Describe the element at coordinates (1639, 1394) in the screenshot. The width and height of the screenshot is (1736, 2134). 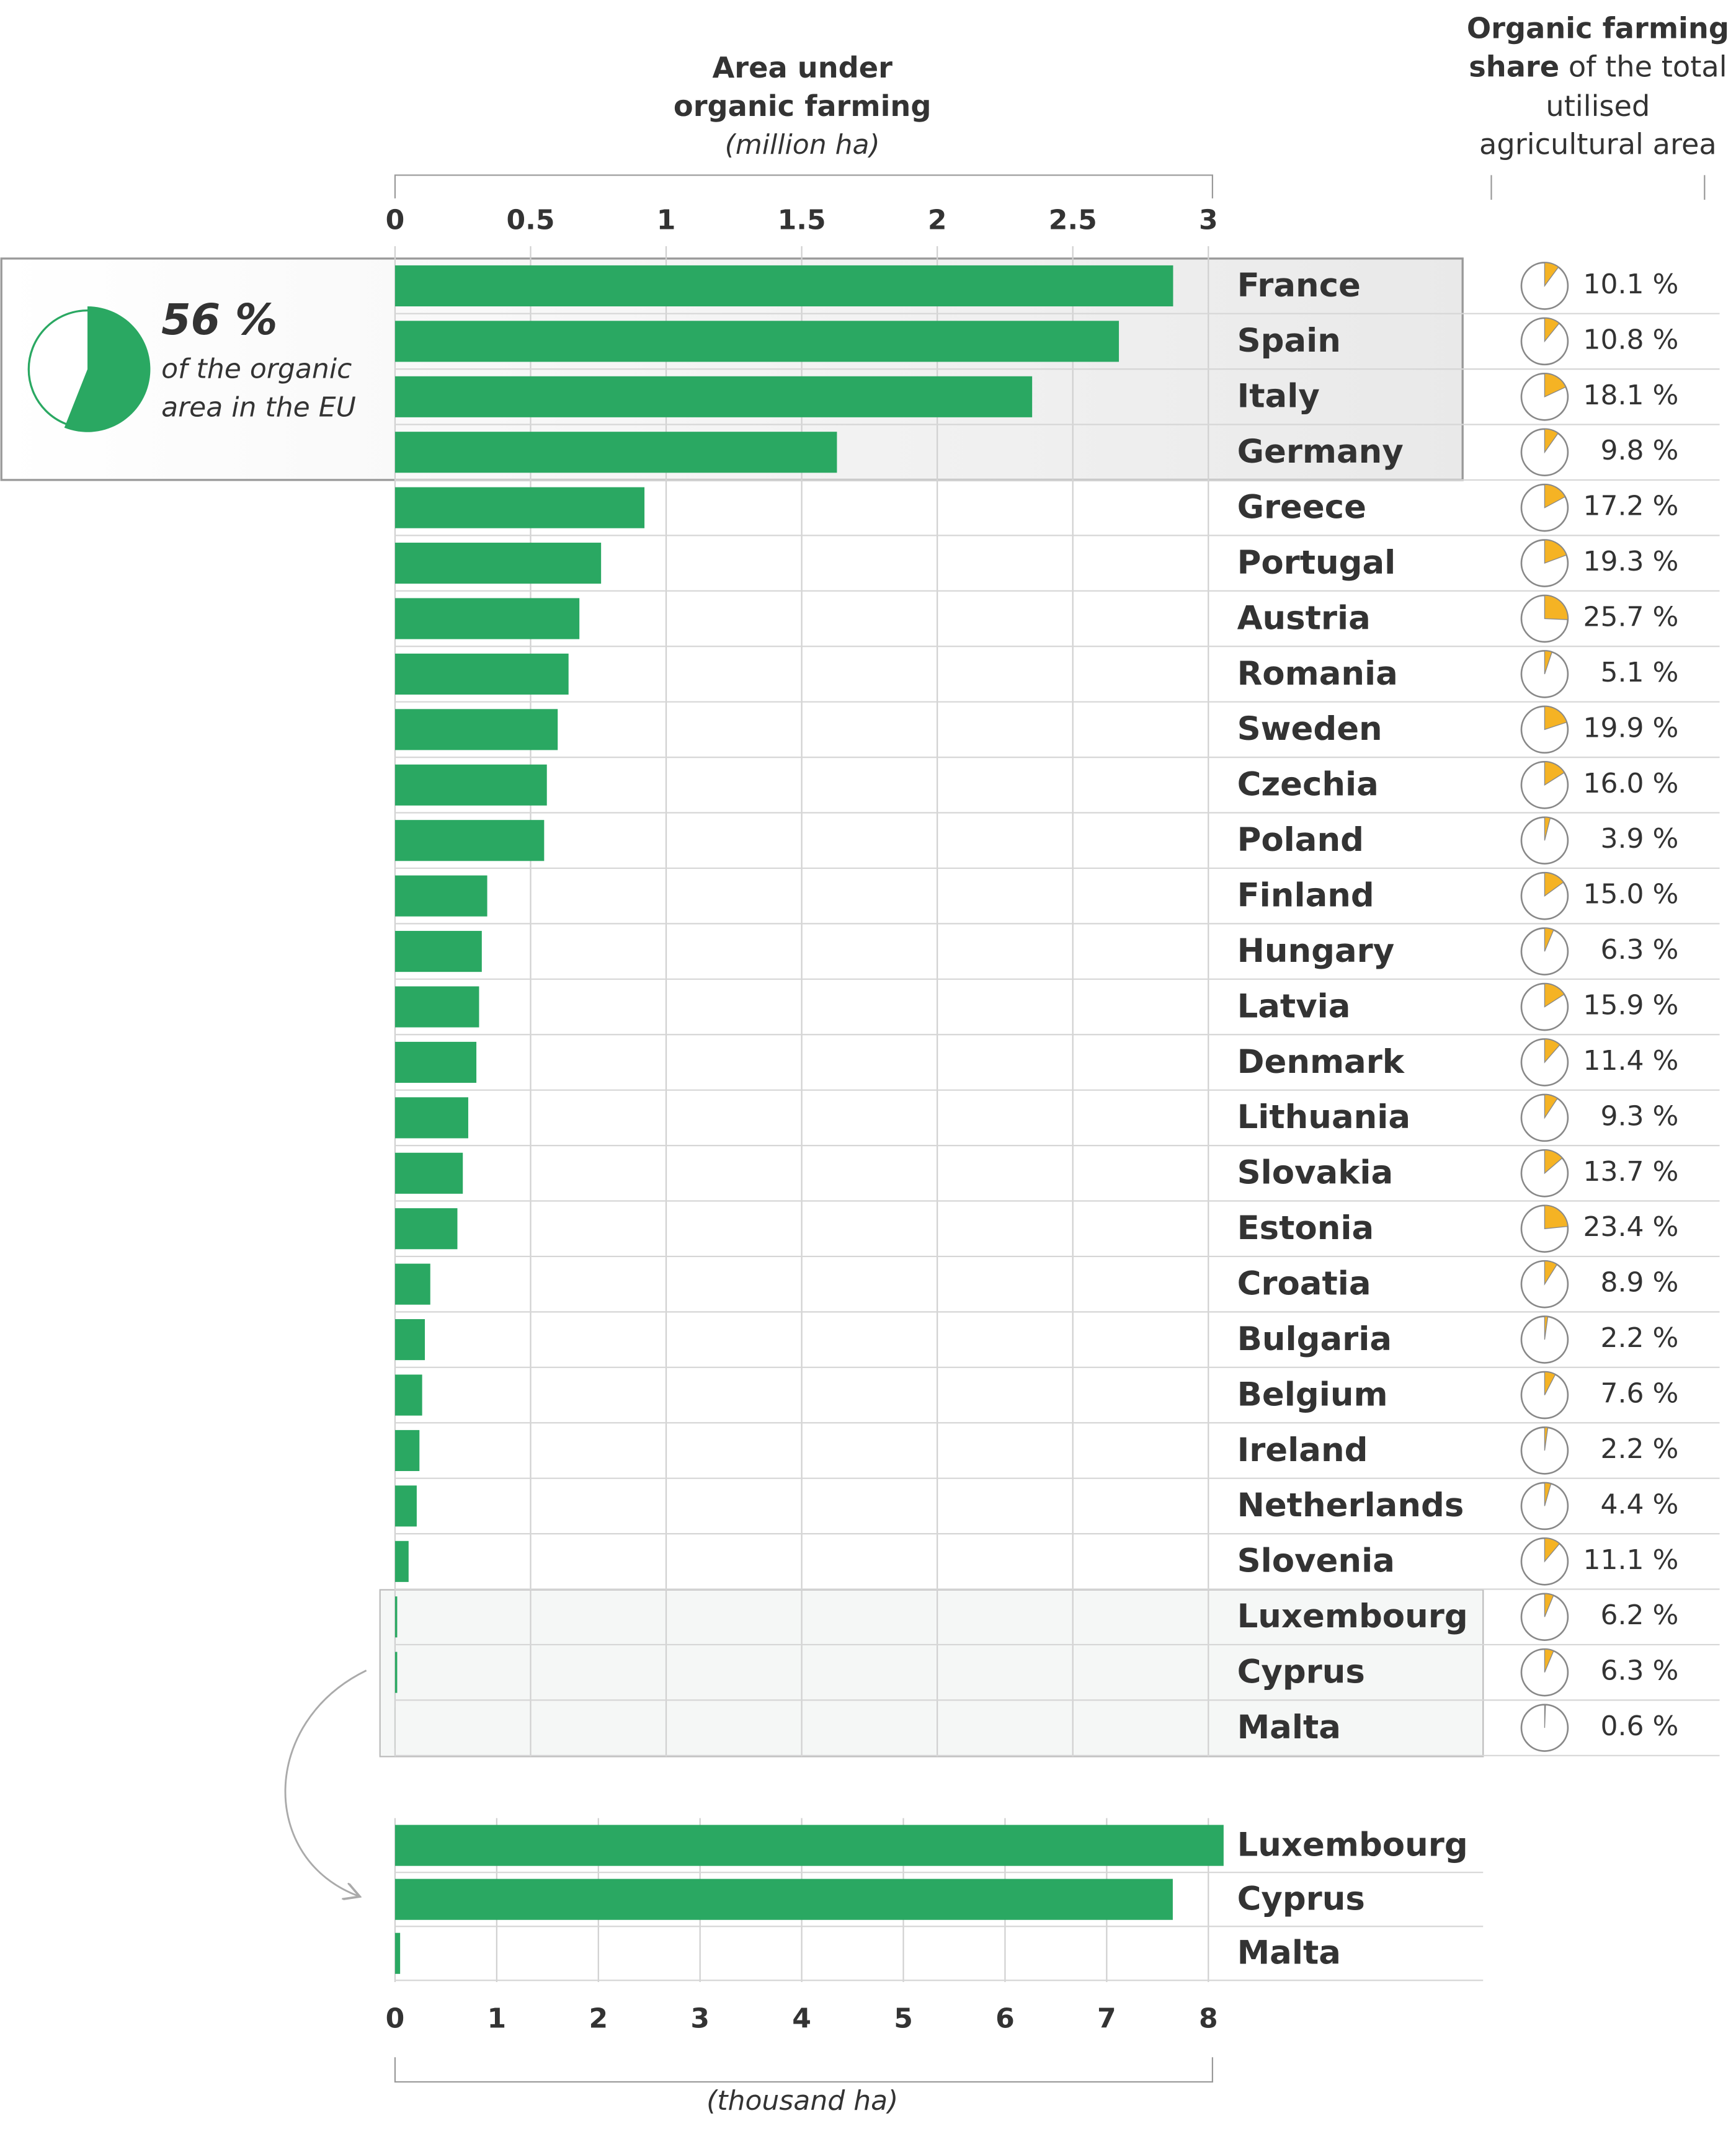
I see `value-label: 7.6 %` at that location.